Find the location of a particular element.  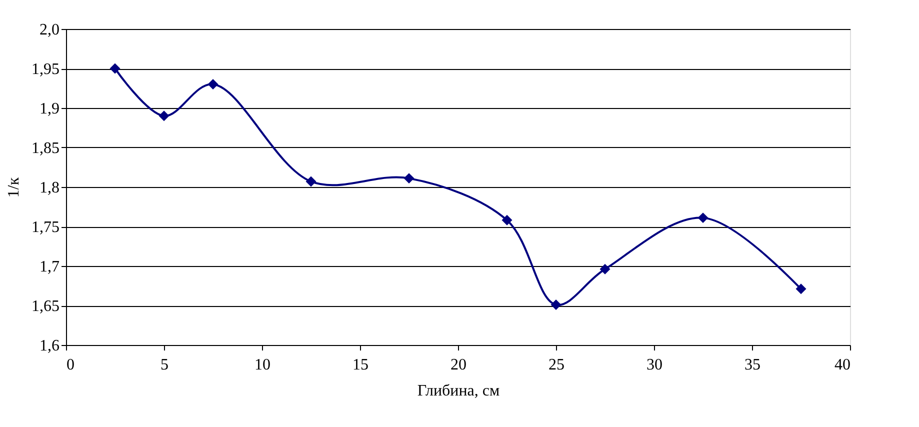

y-axis-title: 1/к is located at coordinates (14, 187).